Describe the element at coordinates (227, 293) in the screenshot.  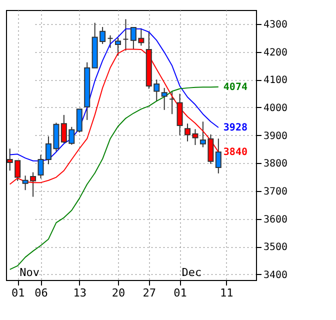
I see `x-tick-label: 11` at that location.